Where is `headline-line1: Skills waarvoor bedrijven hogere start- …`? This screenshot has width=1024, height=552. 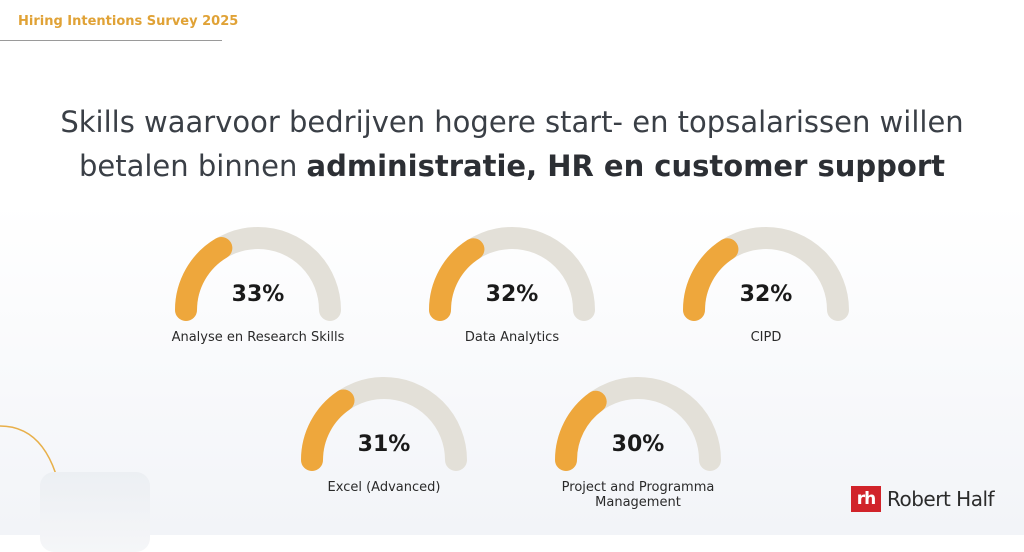 headline-line1: Skills waarvoor bedrijven hogere start- … is located at coordinates (512, 122).